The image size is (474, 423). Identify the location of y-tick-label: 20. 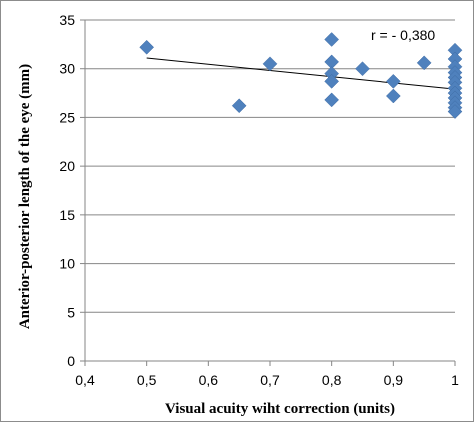
(67, 166).